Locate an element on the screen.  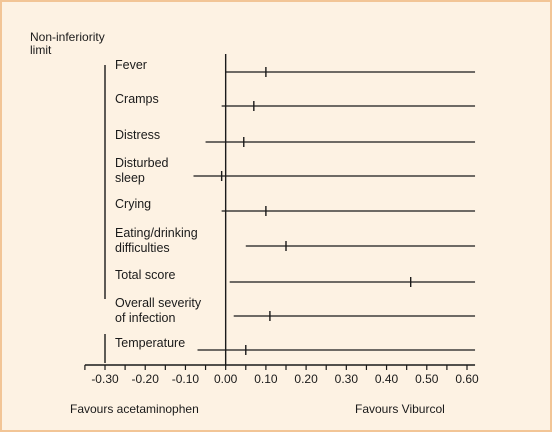
category-label: Crying is located at coordinates (133, 204).